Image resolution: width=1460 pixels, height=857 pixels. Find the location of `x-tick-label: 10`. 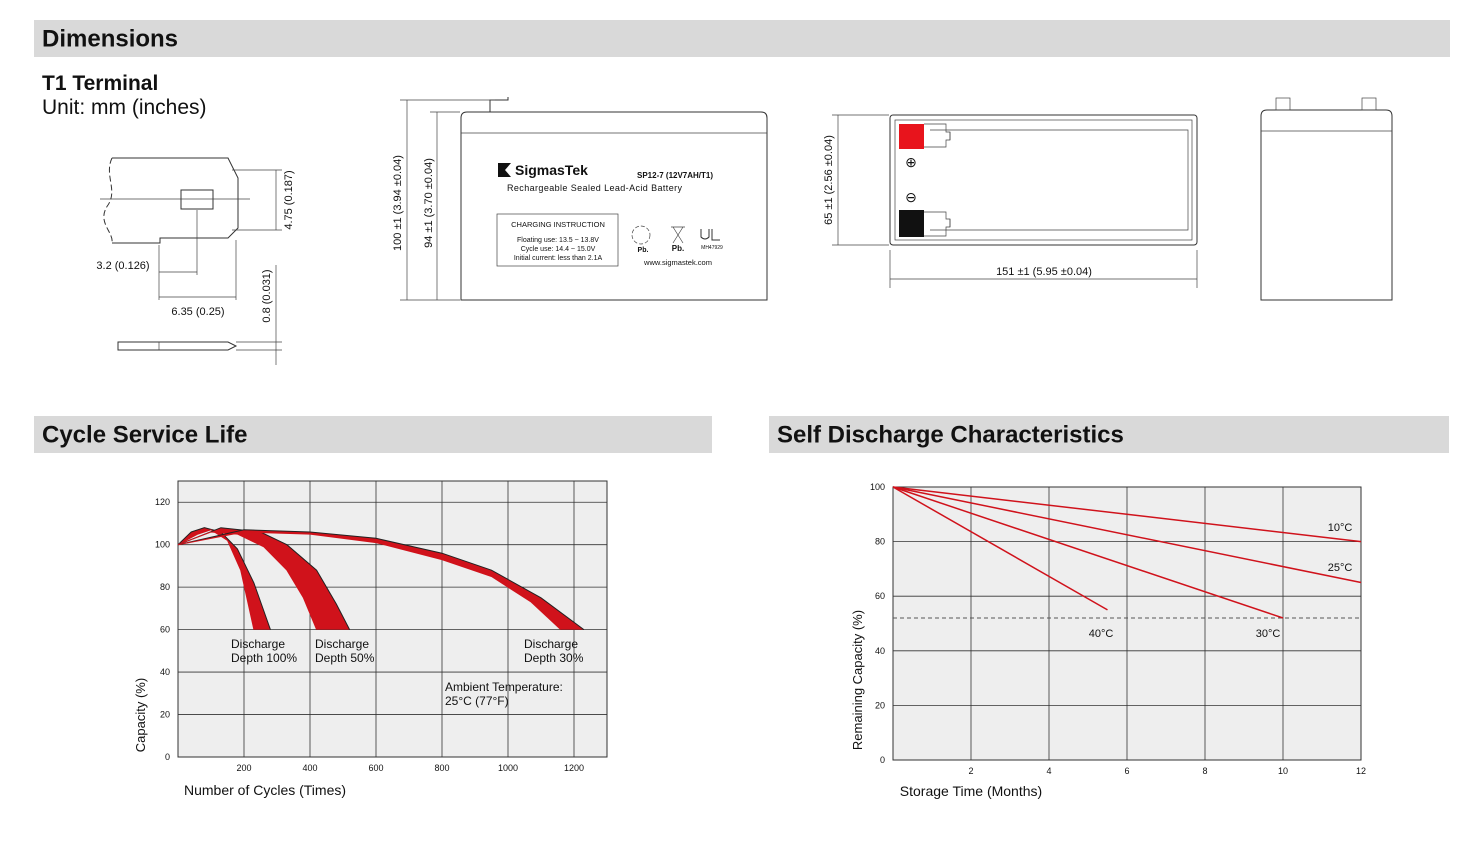

x-tick-label: 10 is located at coordinates (1283, 771).